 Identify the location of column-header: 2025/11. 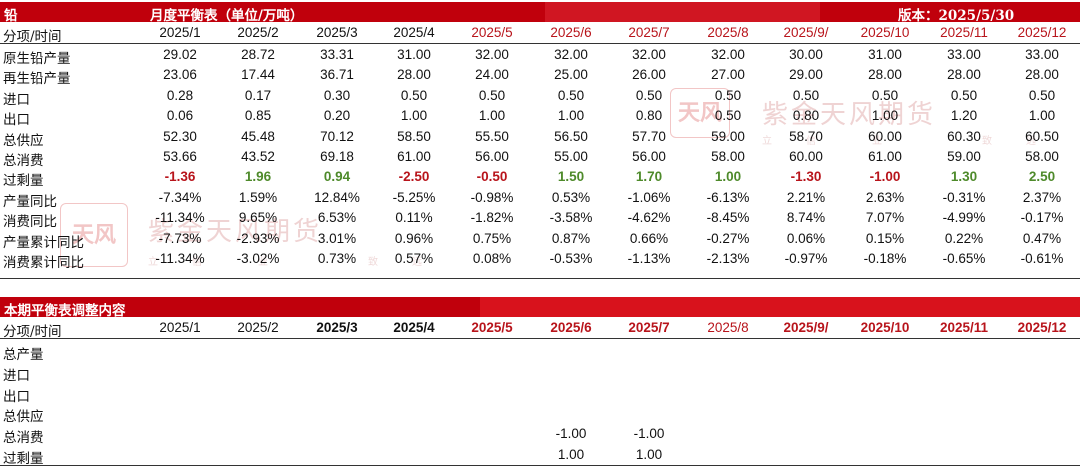
(964, 327).